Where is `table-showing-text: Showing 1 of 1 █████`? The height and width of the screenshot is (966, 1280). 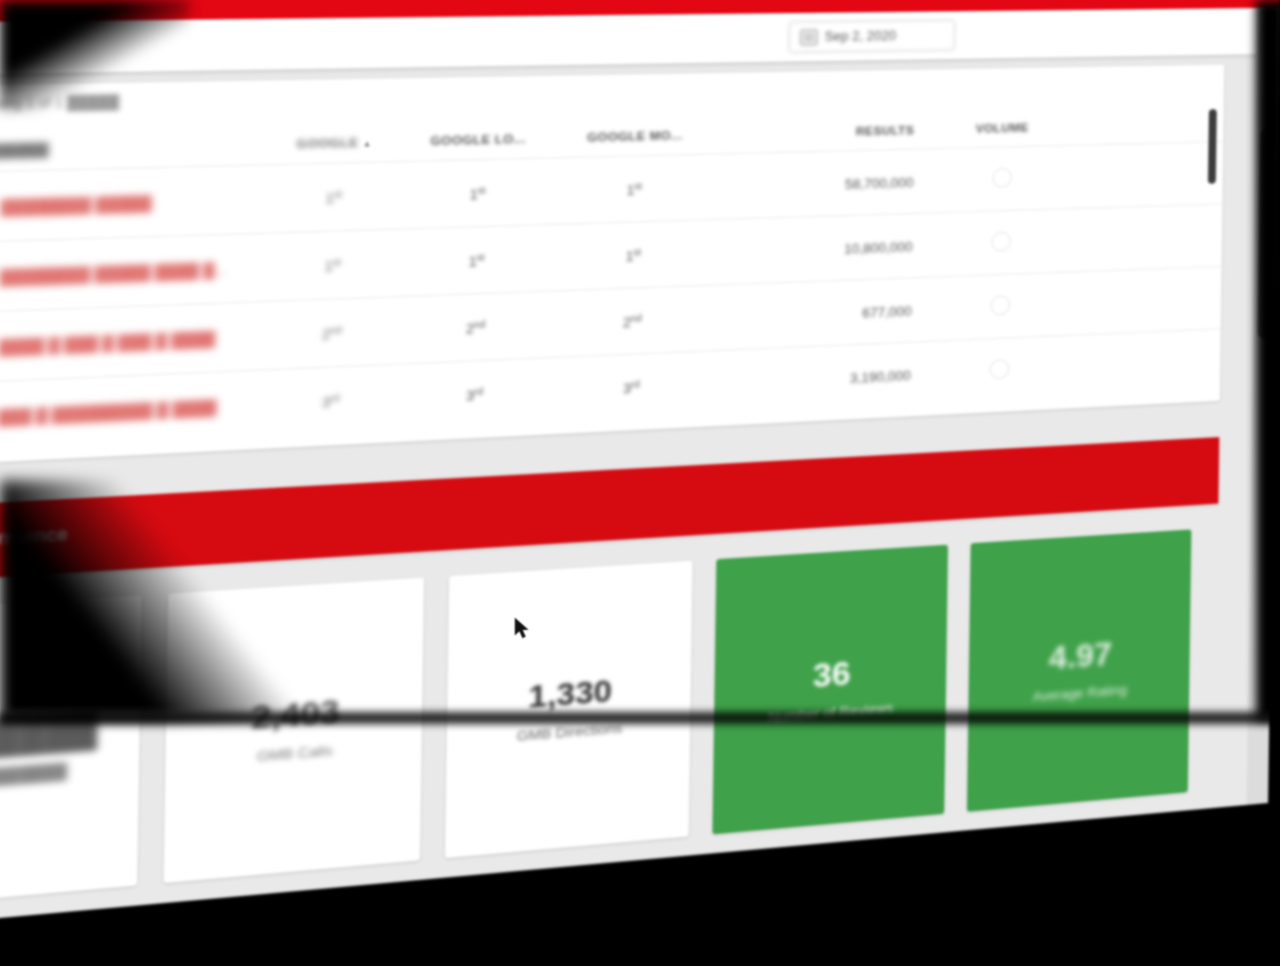 table-showing-text: Showing 1 of 1 █████ is located at coordinates (59, 103).